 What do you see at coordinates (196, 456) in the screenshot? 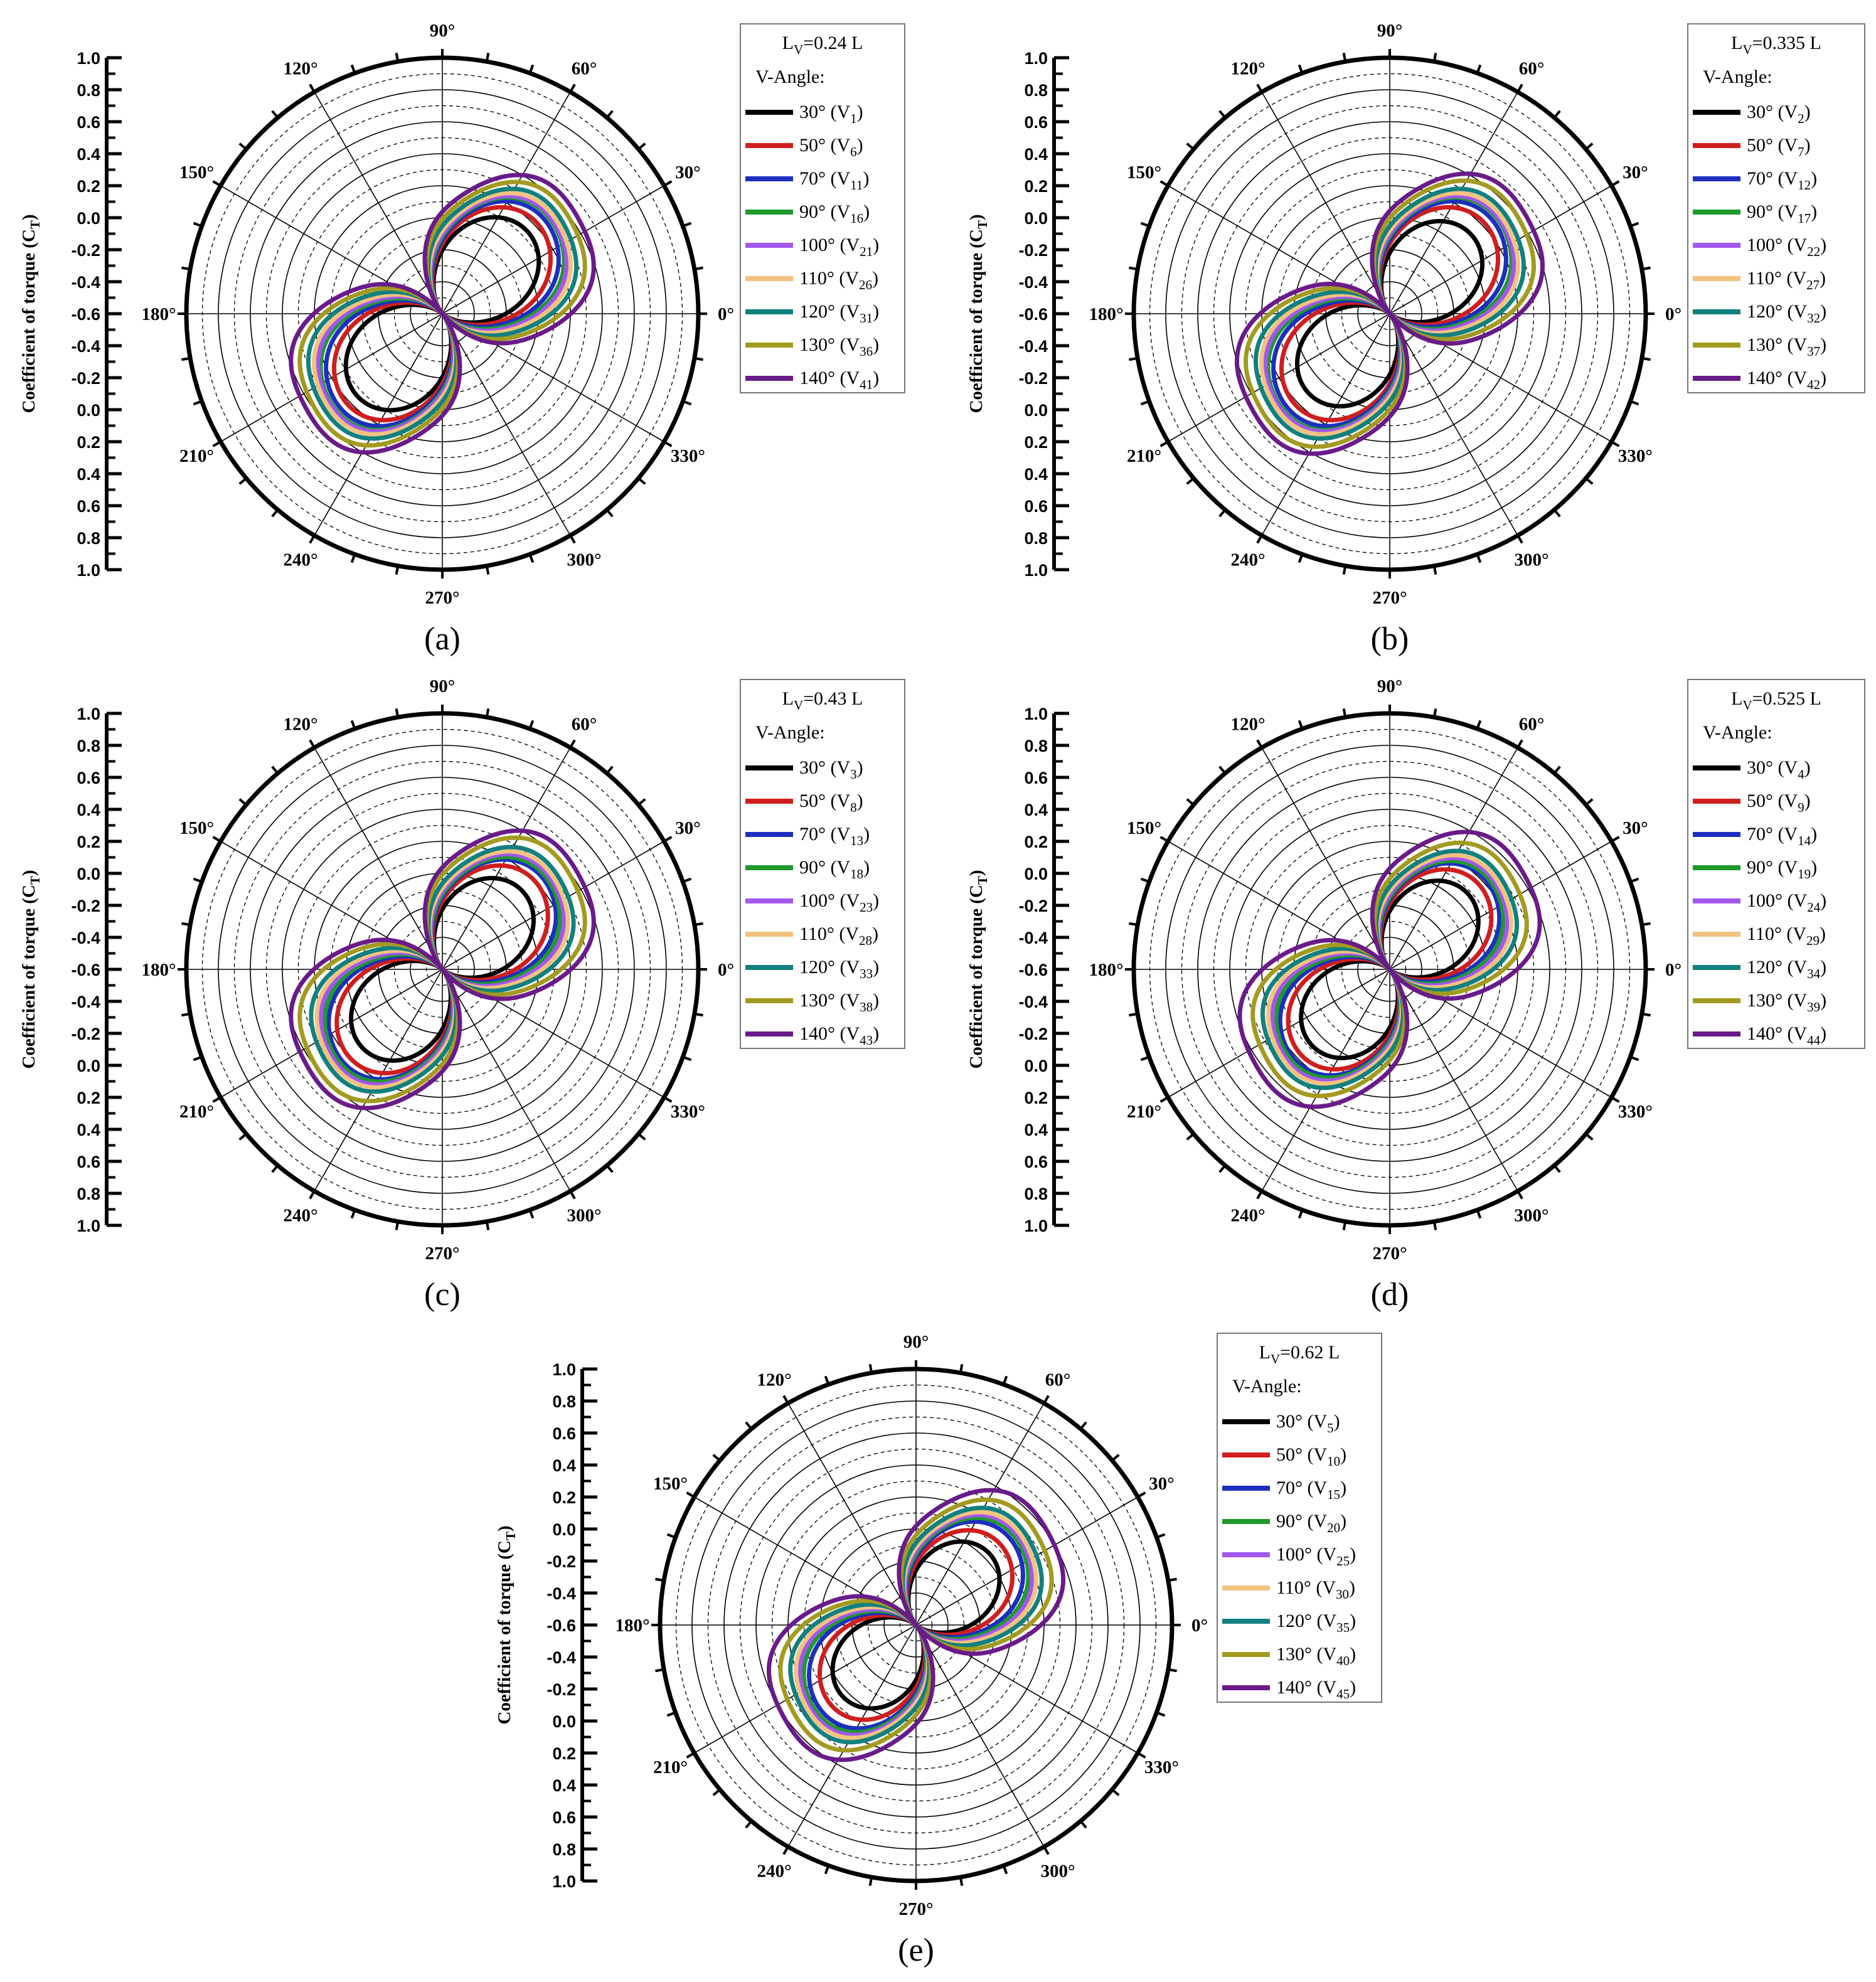
I see `angle-label: 210°` at bounding box center [196, 456].